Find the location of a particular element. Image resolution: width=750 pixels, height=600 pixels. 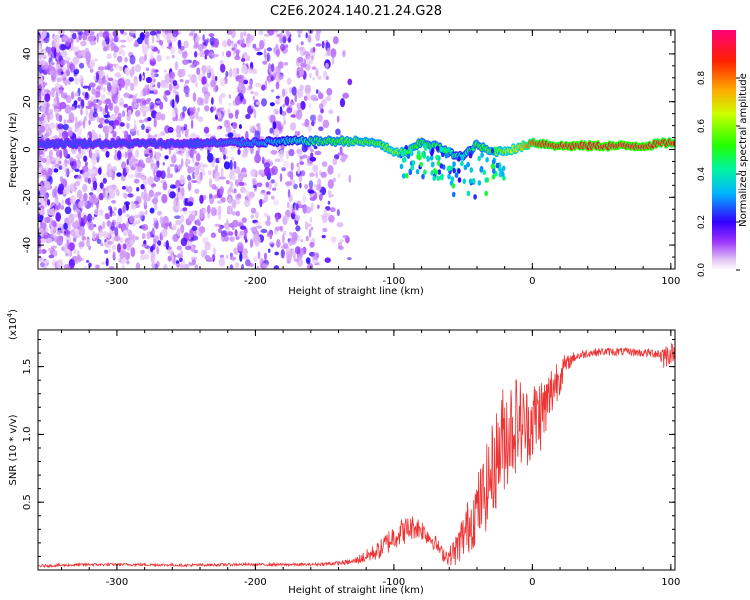

figure-title: C2E6.2024.140.21.24.G28 is located at coordinates (356, 11).